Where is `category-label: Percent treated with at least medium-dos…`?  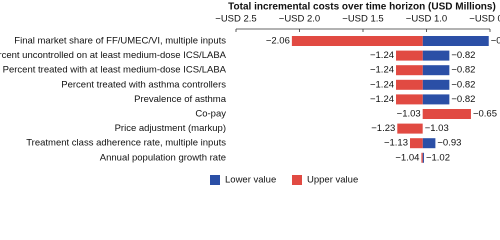
category-label: Percent treated with at least medium-dos… is located at coordinates (115, 70).